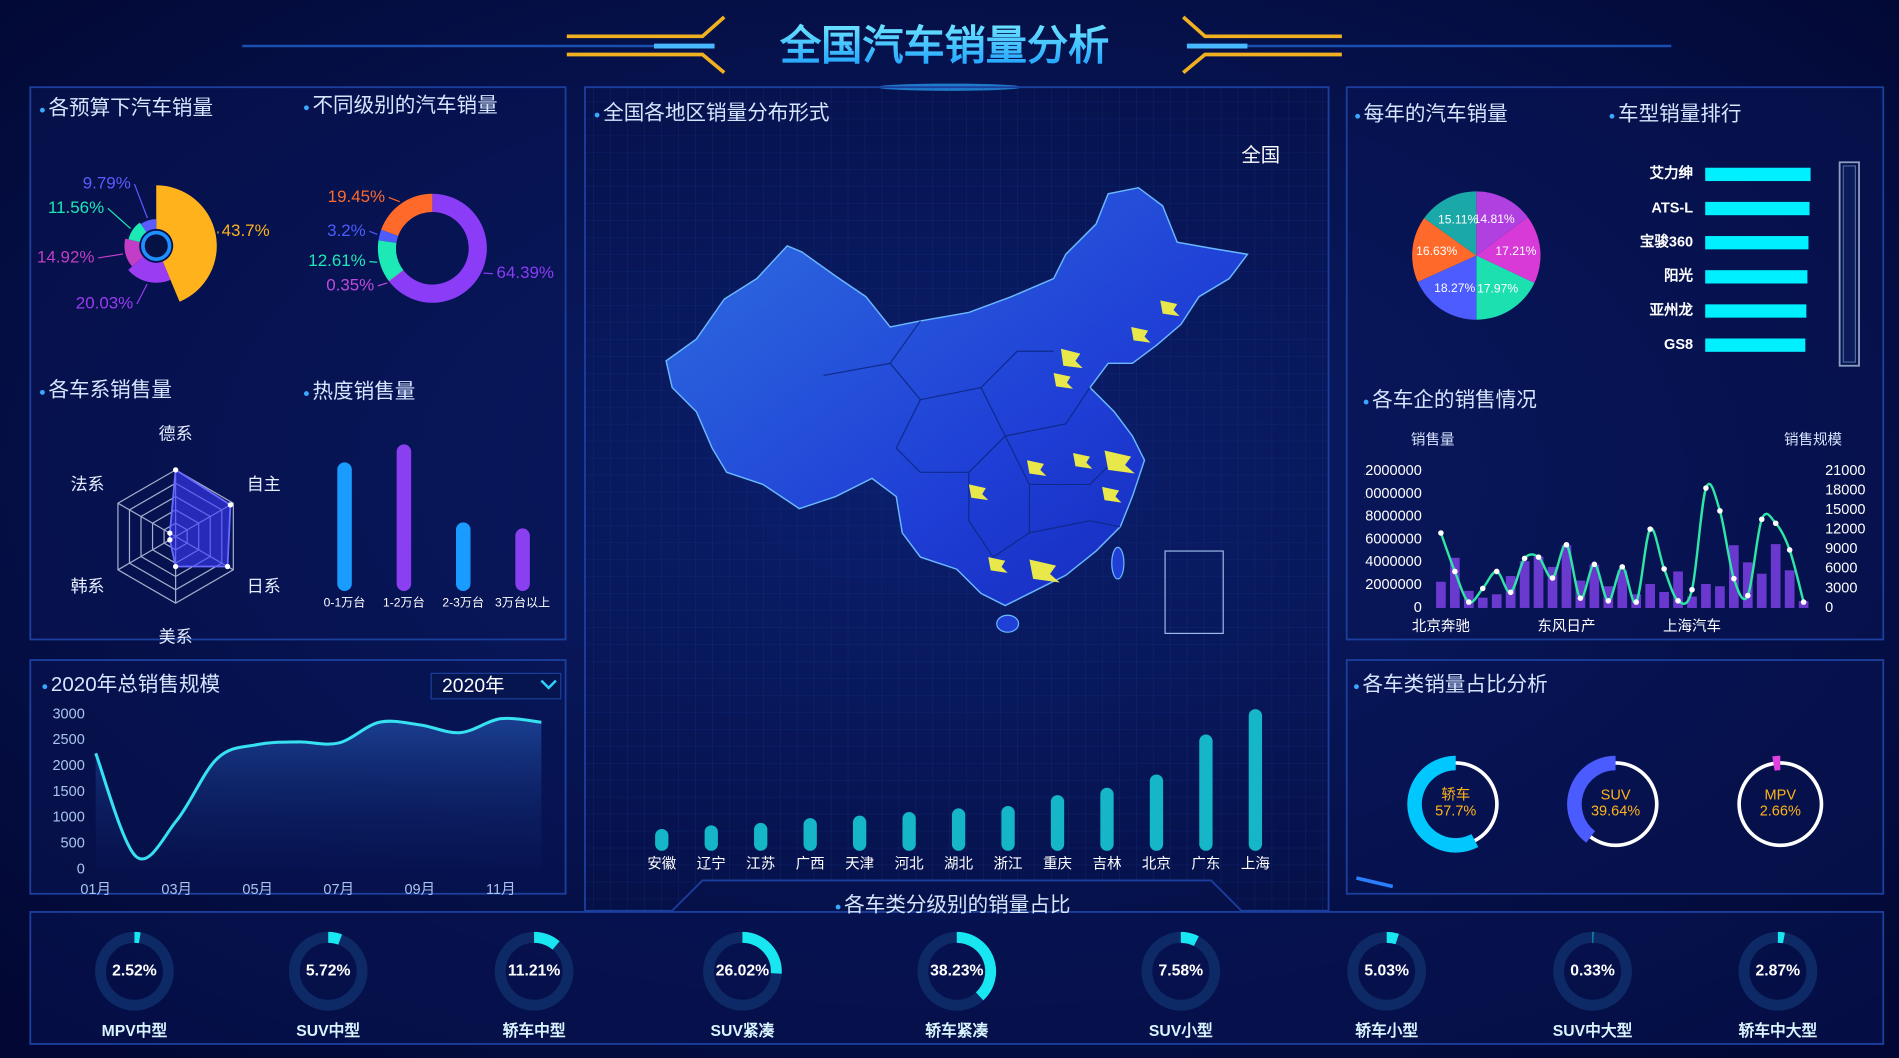  What do you see at coordinates (404, 105) in the screenshot?
I see `chart-title: 不同级别的汽车销量` at bounding box center [404, 105].